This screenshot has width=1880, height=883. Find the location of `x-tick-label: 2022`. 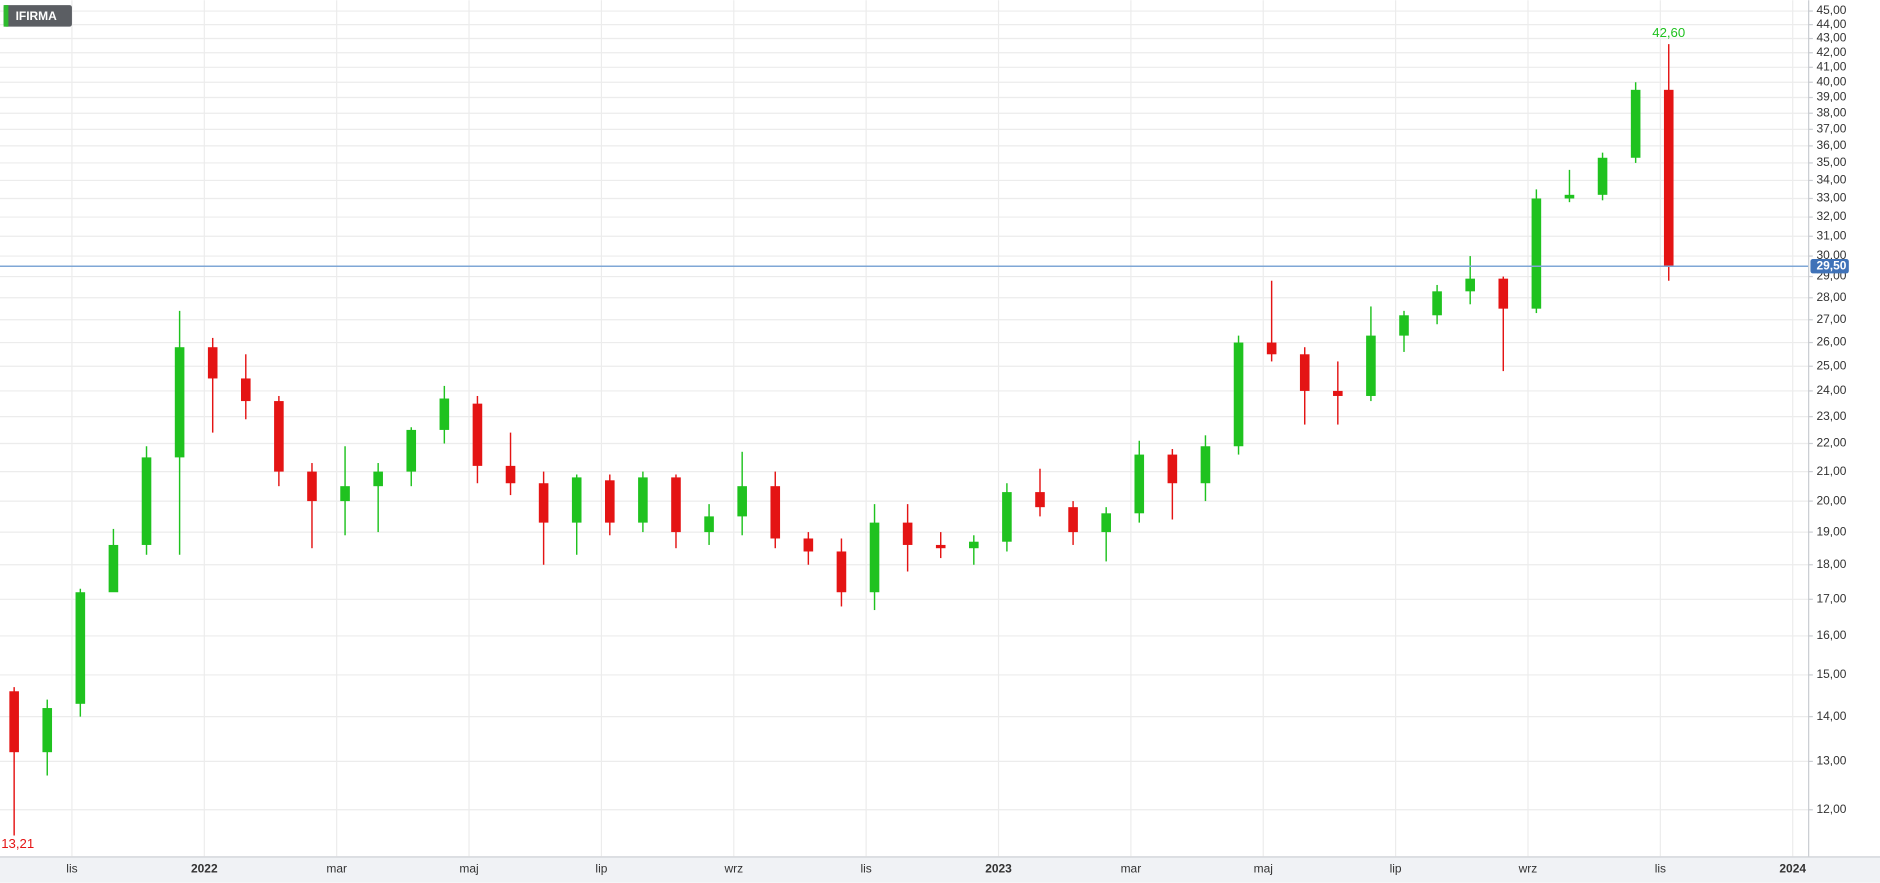

x-tick-label: 2022 is located at coordinates (204, 869).